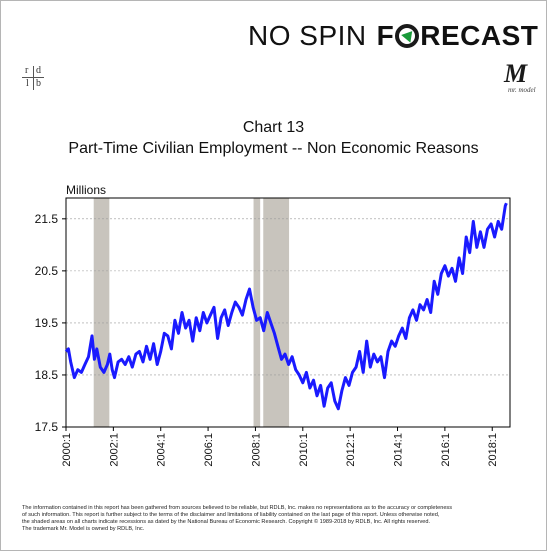 This screenshot has height=551, width=547. Describe the element at coordinates (407, 36) in the screenshot. I see `arrow-circle-icon` at that location.